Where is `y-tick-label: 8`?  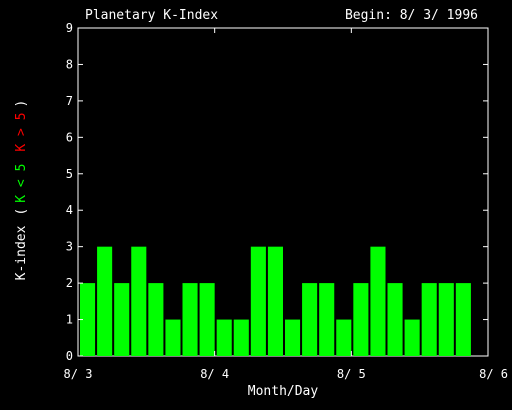
y-tick-label: 8 is located at coordinates (69, 64).